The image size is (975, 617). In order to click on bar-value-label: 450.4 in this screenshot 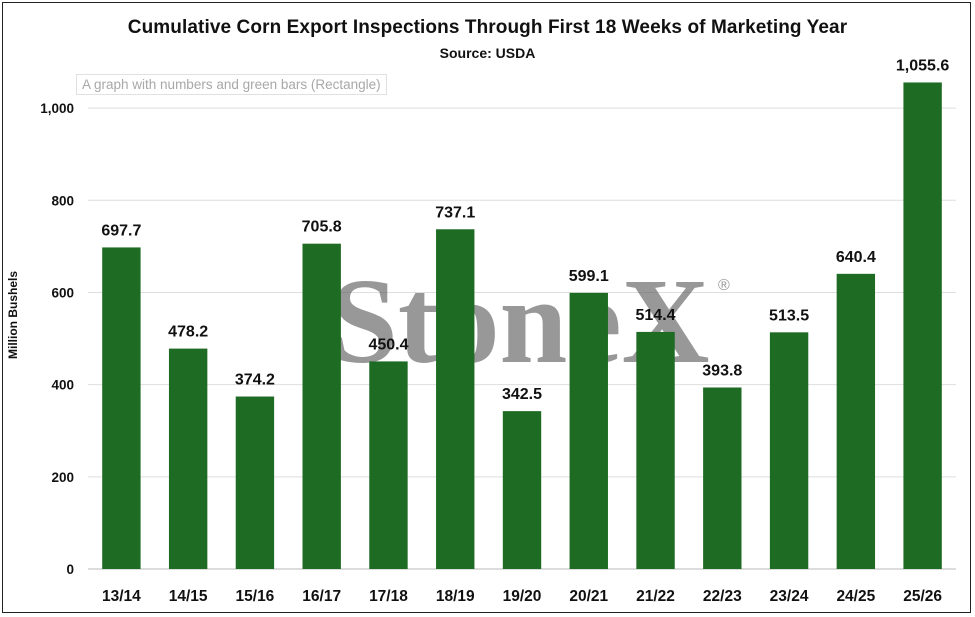, I will do `click(388, 344)`.